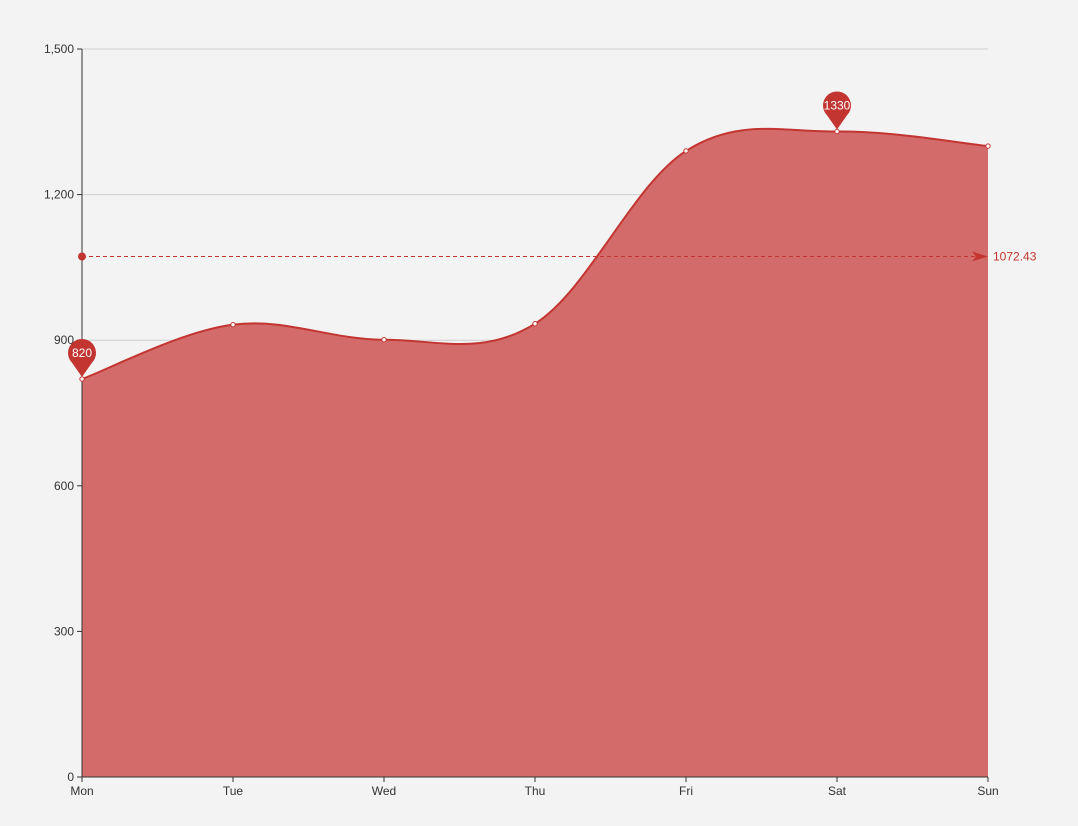 This screenshot has width=1078, height=826. Describe the element at coordinates (535, 791) in the screenshot. I see `x-tick-label: Thu` at that location.